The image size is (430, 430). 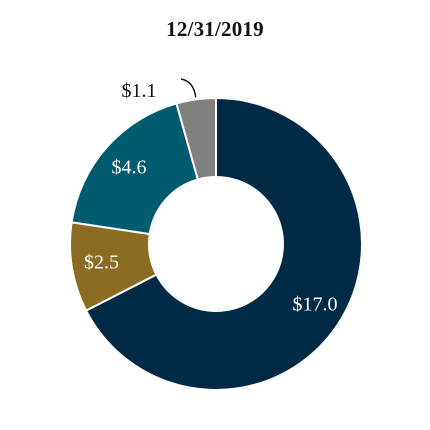 I want to click on chart-title: 12/31/2019, so click(x=215, y=29).